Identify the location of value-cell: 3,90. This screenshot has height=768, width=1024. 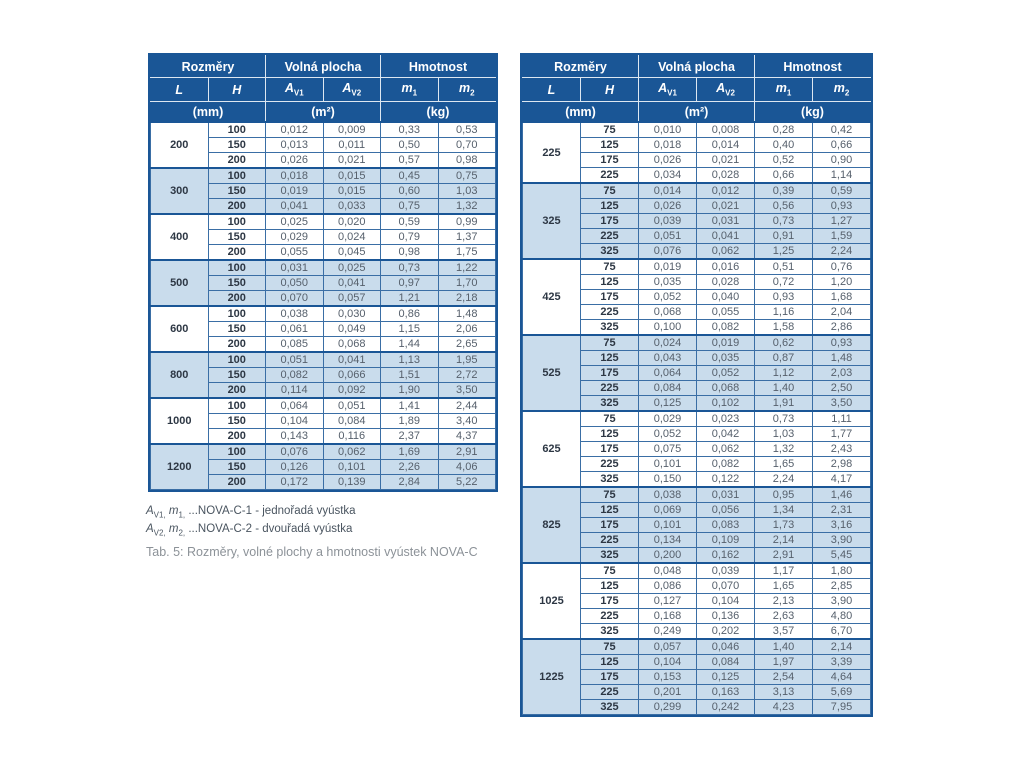
(841, 540).